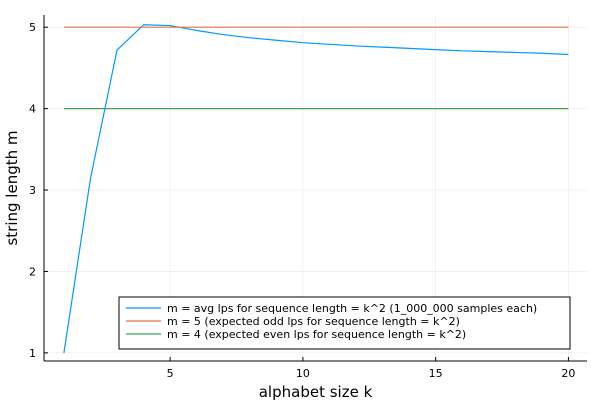 Image resolution: width=598 pixels, height=408 pixels. What do you see at coordinates (303, 373) in the screenshot?
I see `x-tick-label: 10` at bounding box center [303, 373].